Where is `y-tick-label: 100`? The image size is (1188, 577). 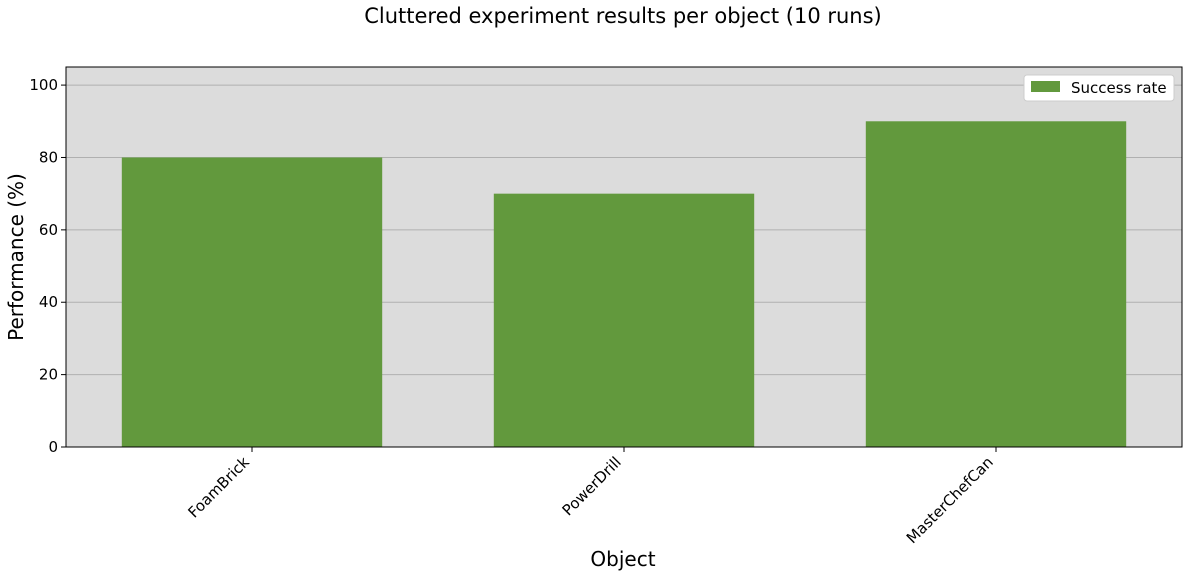
y-tick-label: 100 is located at coordinates (43, 85).